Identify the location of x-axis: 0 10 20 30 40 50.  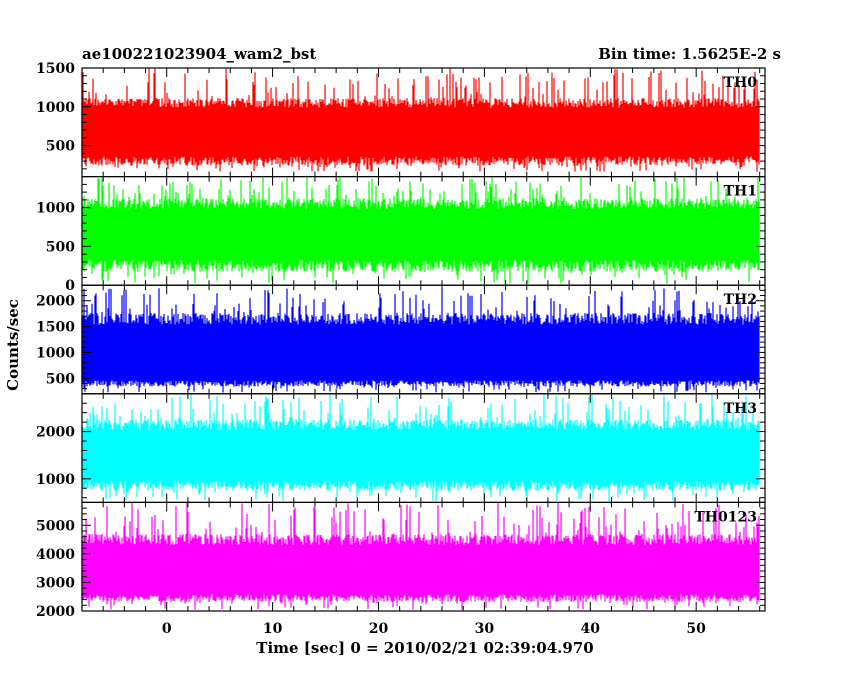
(434, 629).